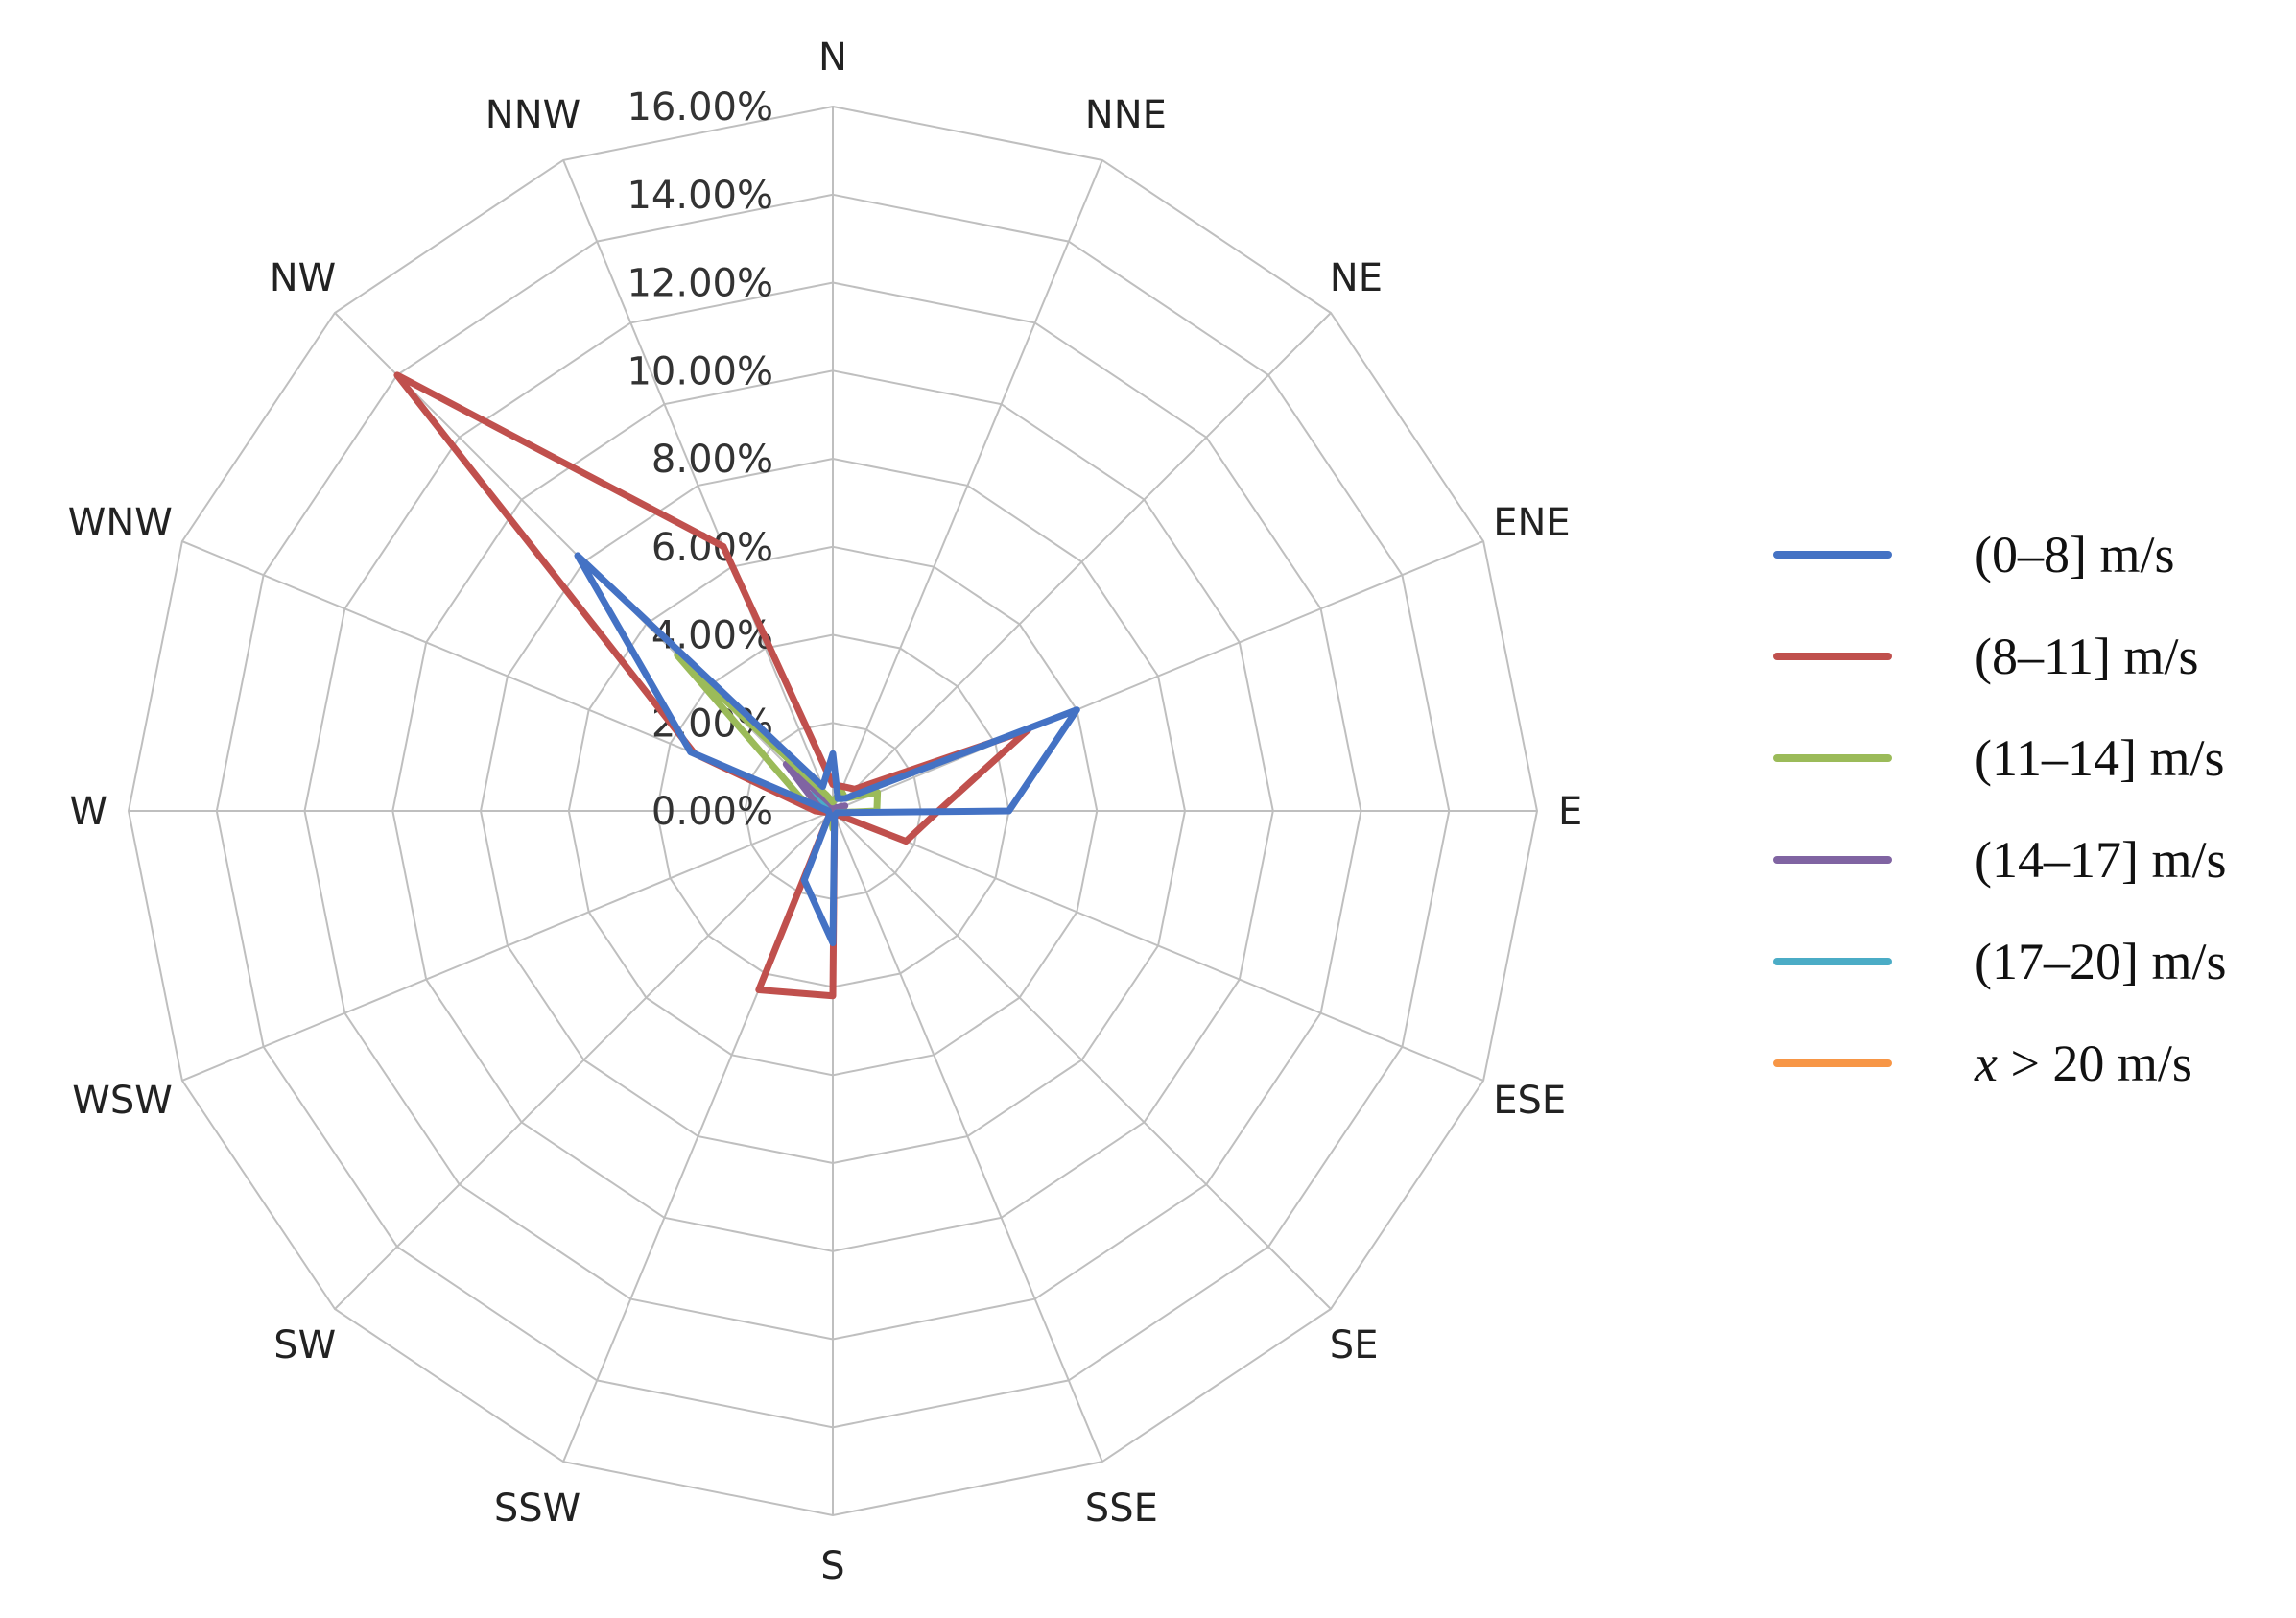 The width and height of the screenshot is (2296, 1618). What do you see at coordinates (1126, 115) in the screenshot?
I see `direction-label-nne: NNE` at bounding box center [1126, 115].